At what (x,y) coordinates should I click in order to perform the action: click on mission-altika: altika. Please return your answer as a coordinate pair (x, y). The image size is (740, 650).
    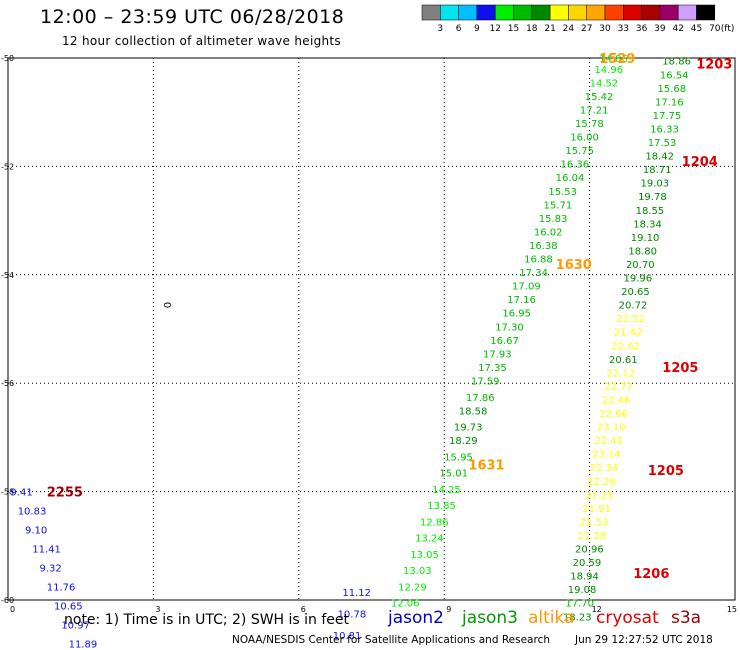
    Looking at the image, I should click on (551, 618).